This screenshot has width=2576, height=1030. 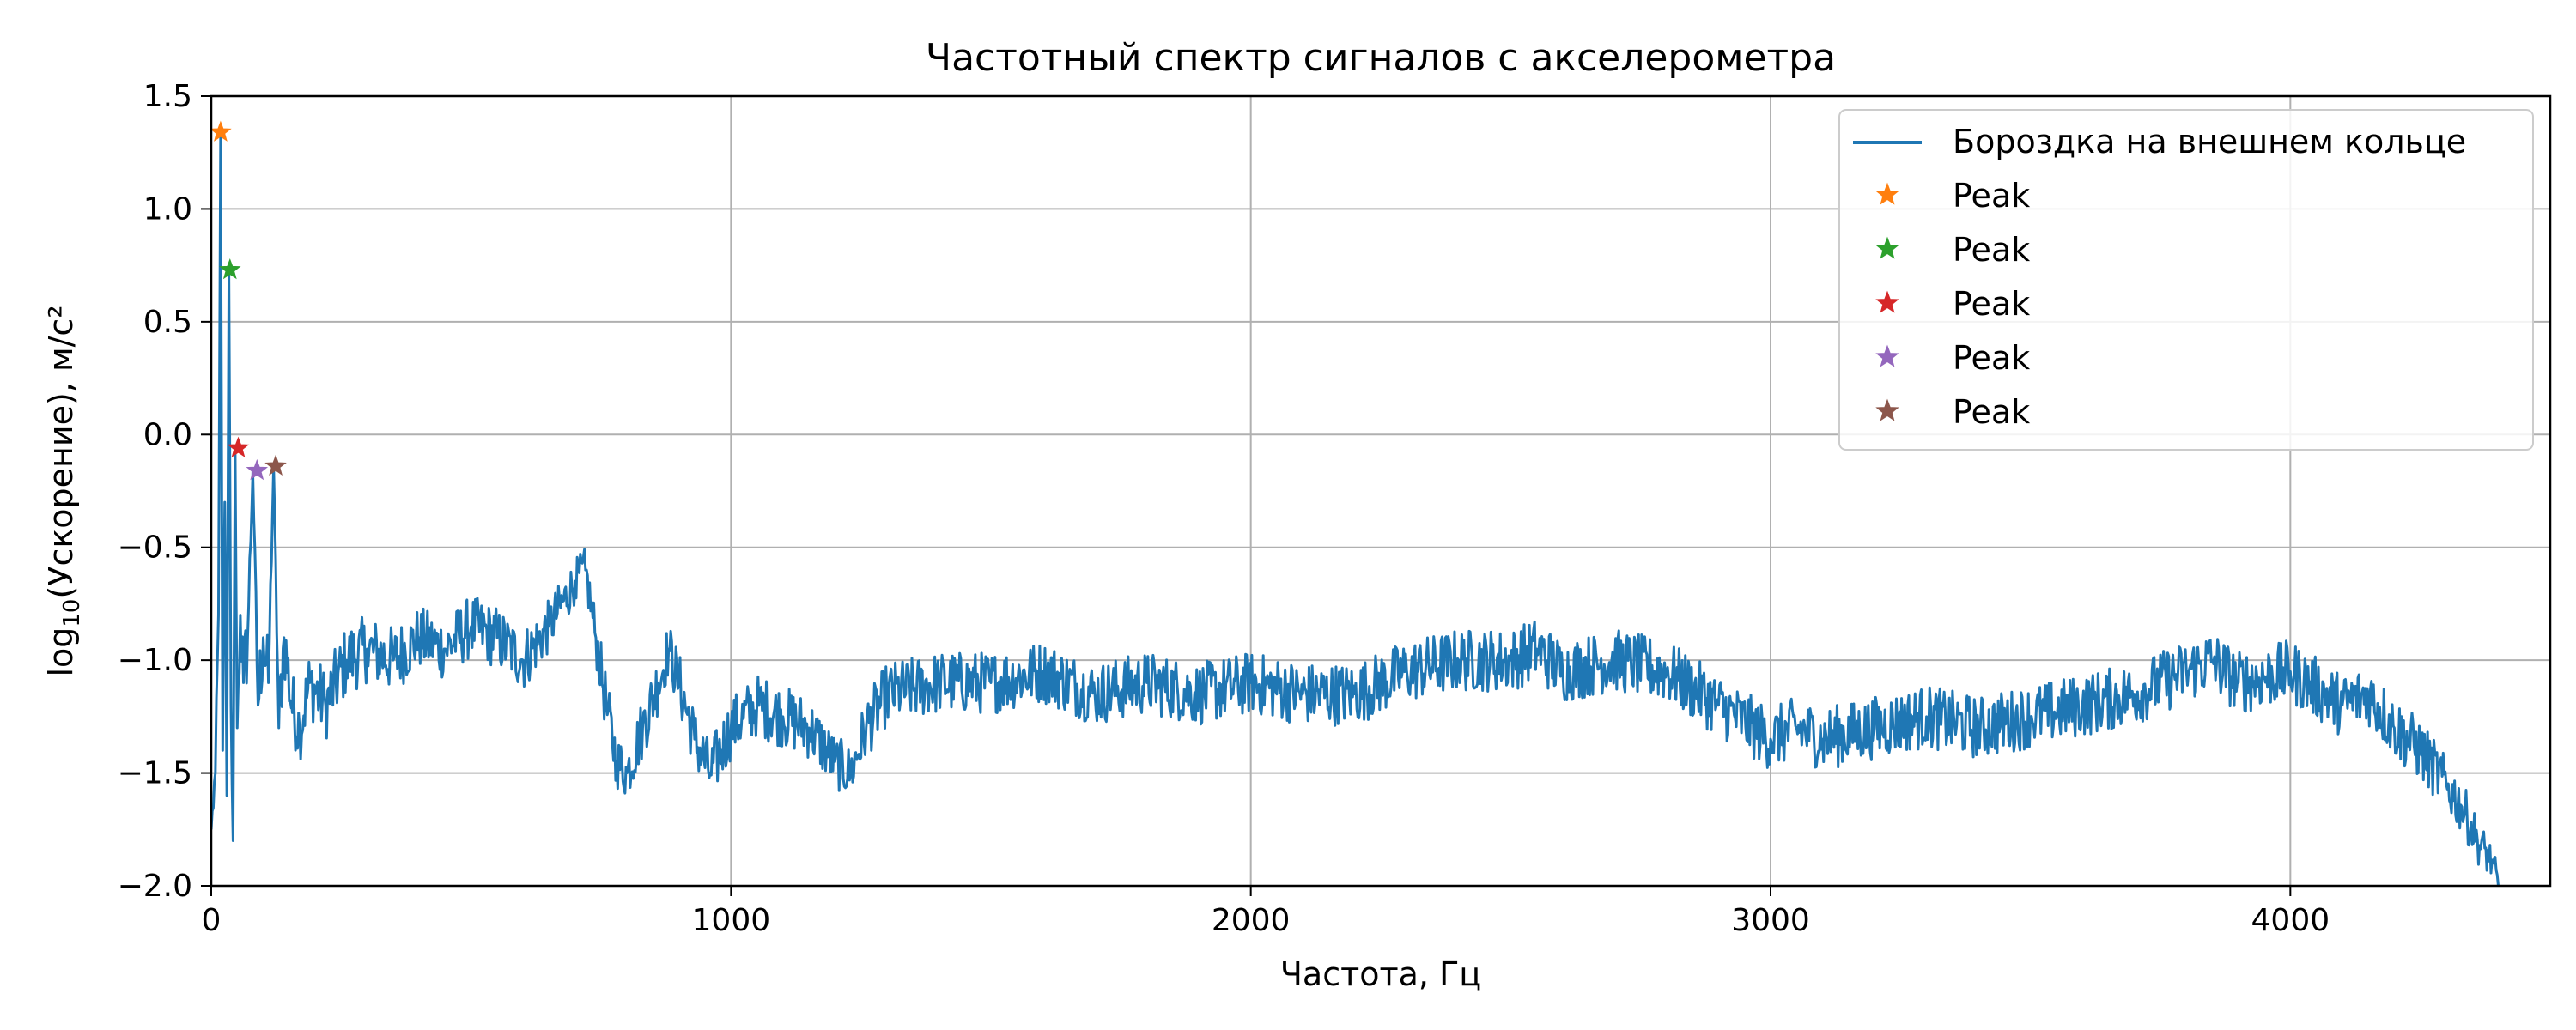 I want to click on y-axis-title: log10(Ускорение), м/с², so click(x=64, y=490).